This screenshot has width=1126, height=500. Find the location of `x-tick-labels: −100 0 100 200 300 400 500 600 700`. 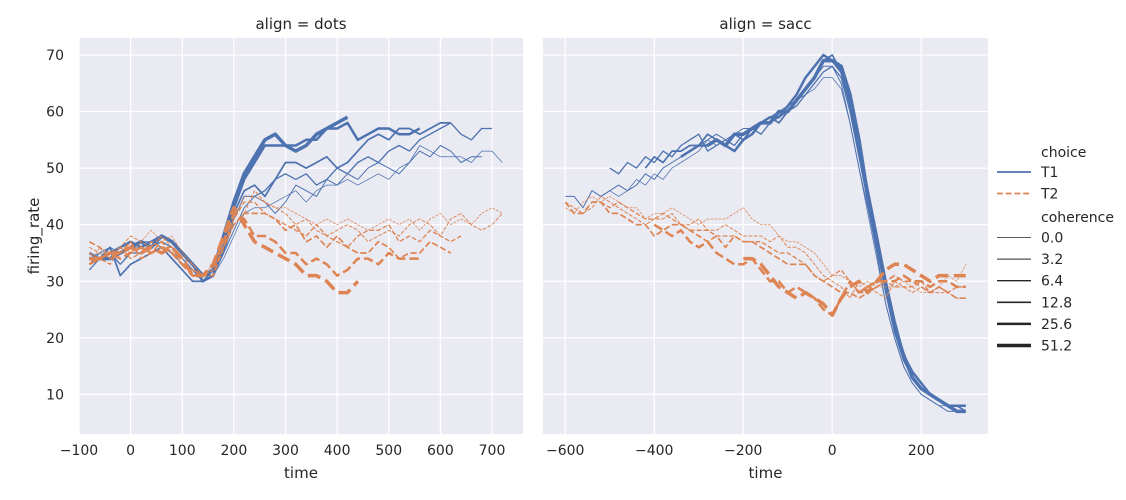

x-tick-labels: −100 0 100 200 300 400 500 600 700 is located at coordinates (283, 451).